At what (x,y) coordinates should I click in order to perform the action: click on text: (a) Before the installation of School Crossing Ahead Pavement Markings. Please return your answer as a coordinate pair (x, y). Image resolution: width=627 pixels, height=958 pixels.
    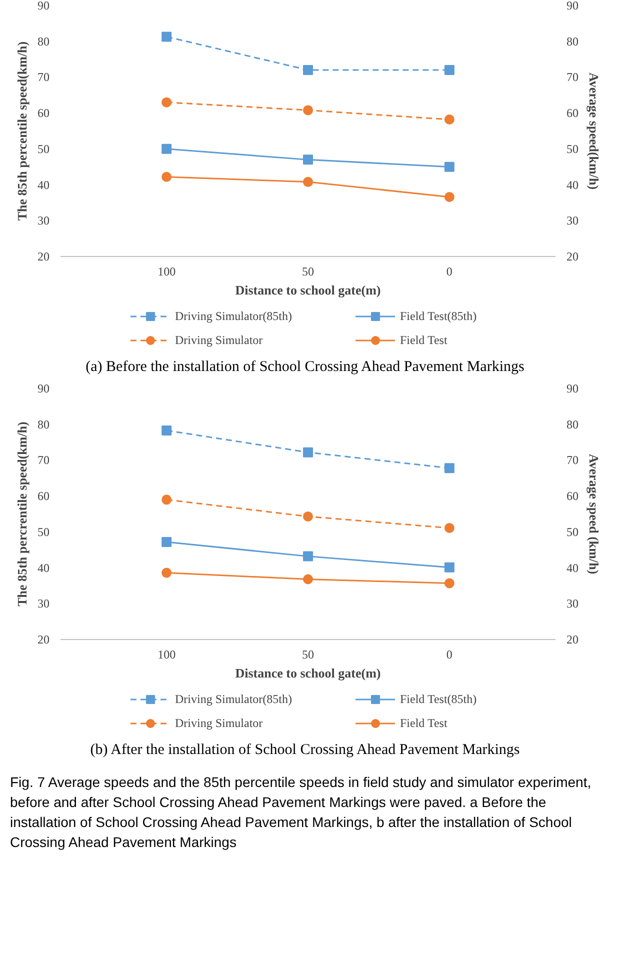
    Looking at the image, I should click on (305, 367).